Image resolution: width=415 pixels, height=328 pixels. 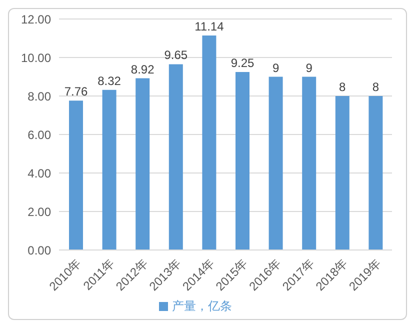 I want to click on y-tick-label: 12.00, so click(x=36, y=19).